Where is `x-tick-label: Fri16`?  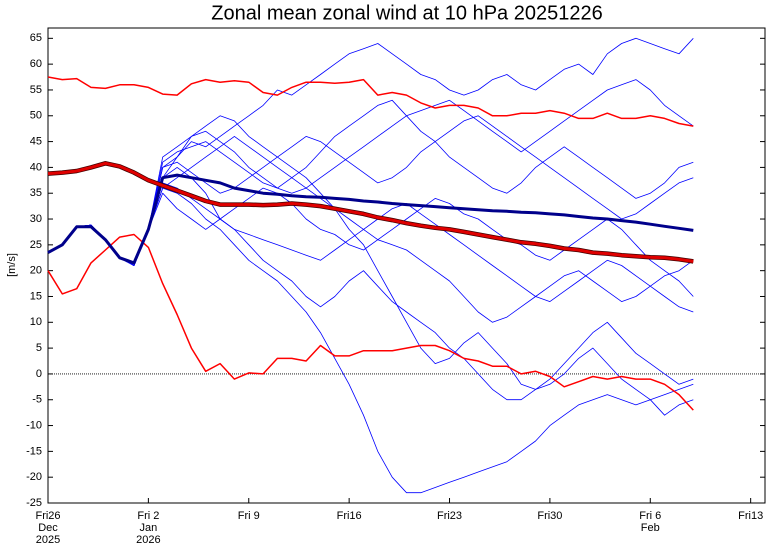 x-tick-label: Fri16 is located at coordinates (349, 516).